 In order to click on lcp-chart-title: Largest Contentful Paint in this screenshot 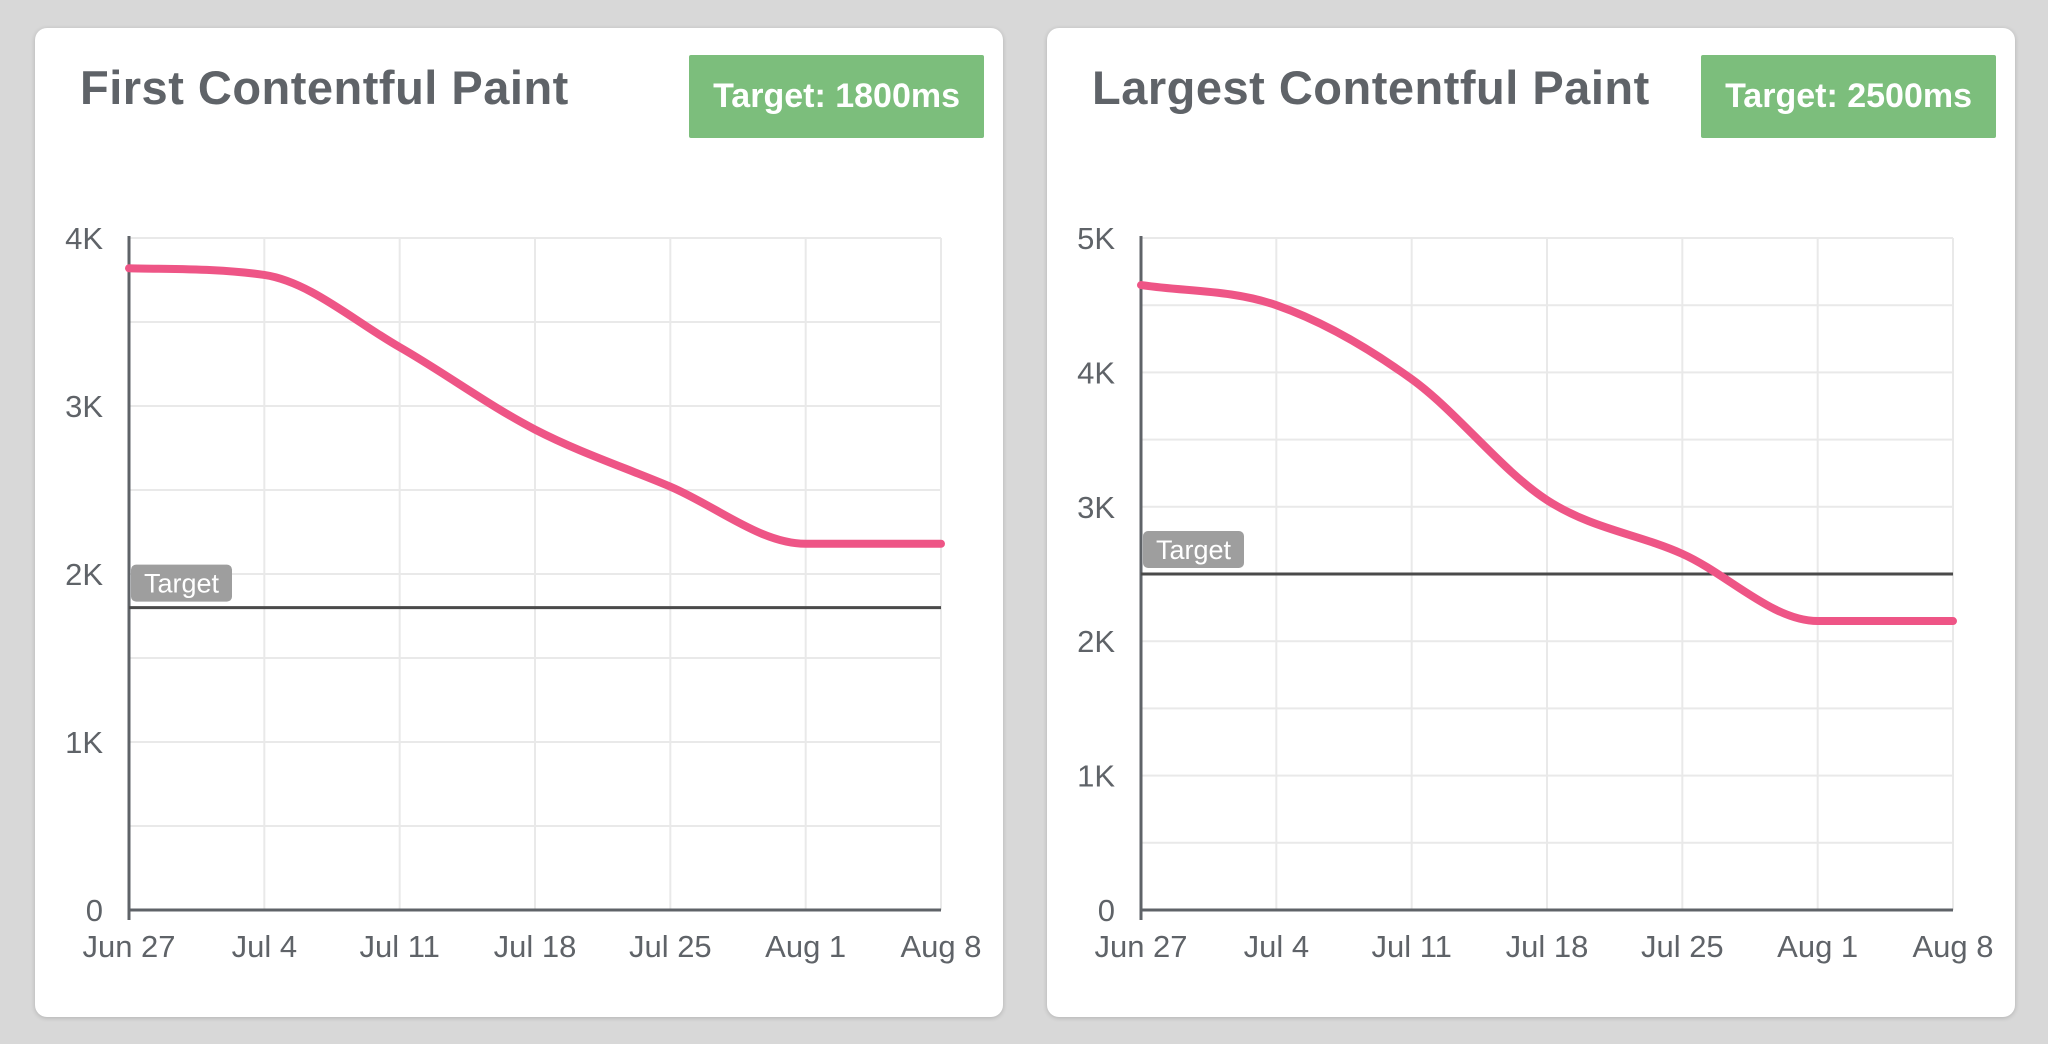, I will do `click(1371, 87)`.